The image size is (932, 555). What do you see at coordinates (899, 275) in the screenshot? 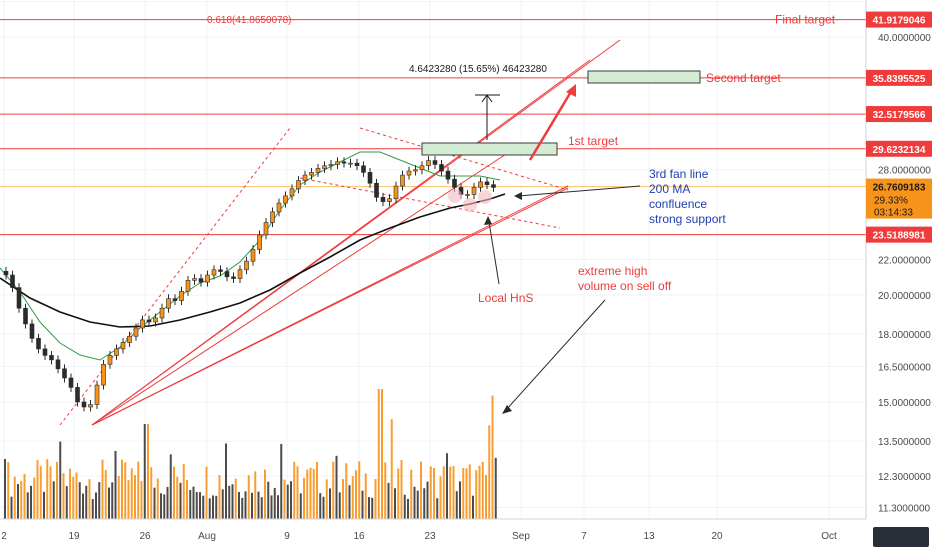
I see `y-axis-bg` at bounding box center [899, 275].